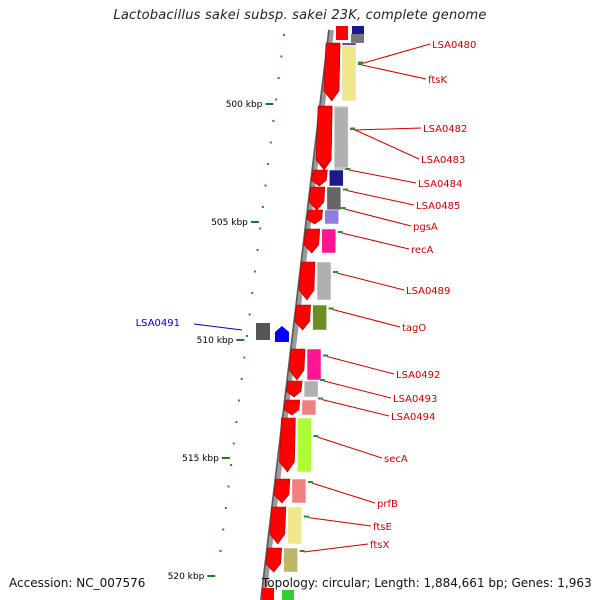 This screenshot has height=600, width=600. What do you see at coordinates (413, 417) in the screenshot?
I see `gene-label: LSA0494` at bounding box center [413, 417].